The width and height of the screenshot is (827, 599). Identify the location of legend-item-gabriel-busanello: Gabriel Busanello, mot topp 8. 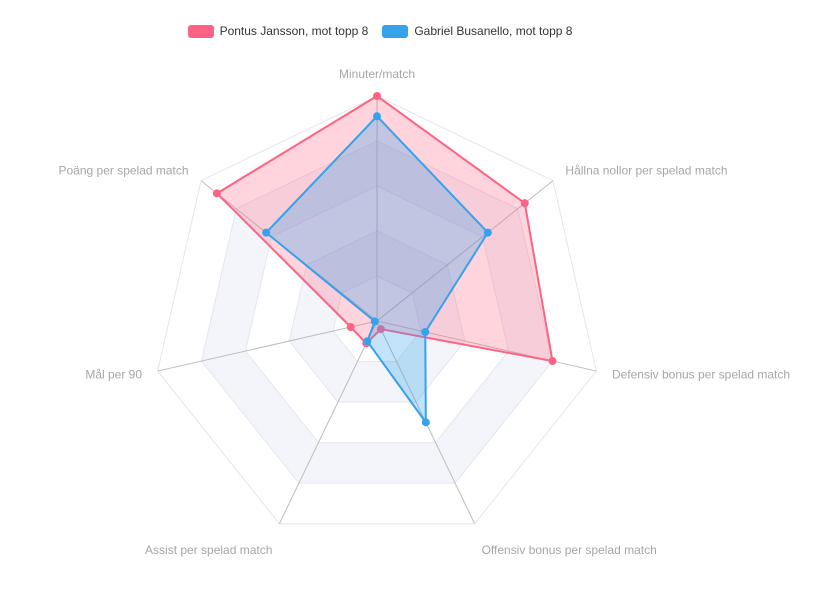
(477, 31).